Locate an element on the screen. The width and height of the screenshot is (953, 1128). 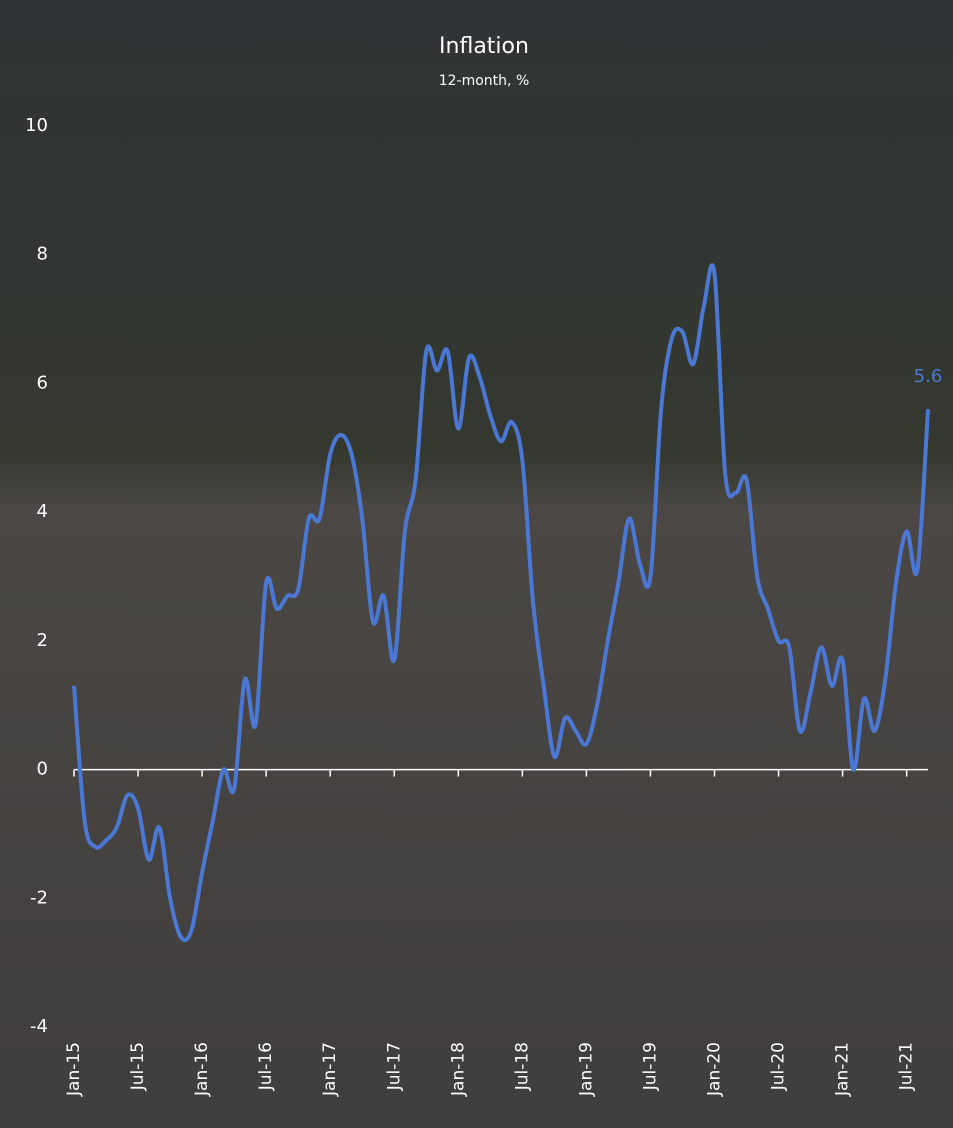
x-tick-label: Jul-16 is located at coordinates (266, 1066).